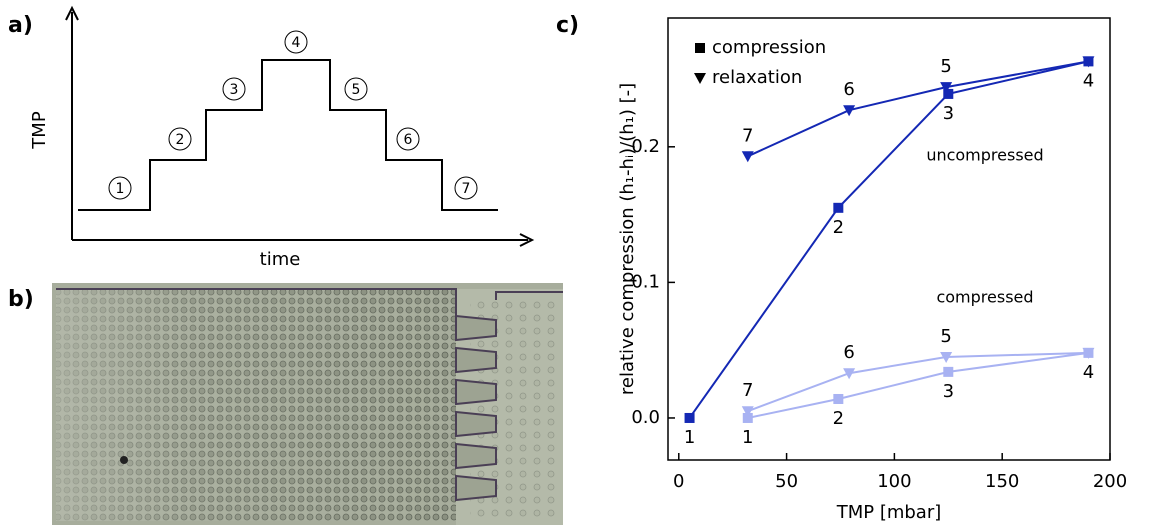 The image size is (1152, 528). Describe the element at coordinates (645, 146) in the screenshot. I see `y-tick-label: 0.2` at that location.